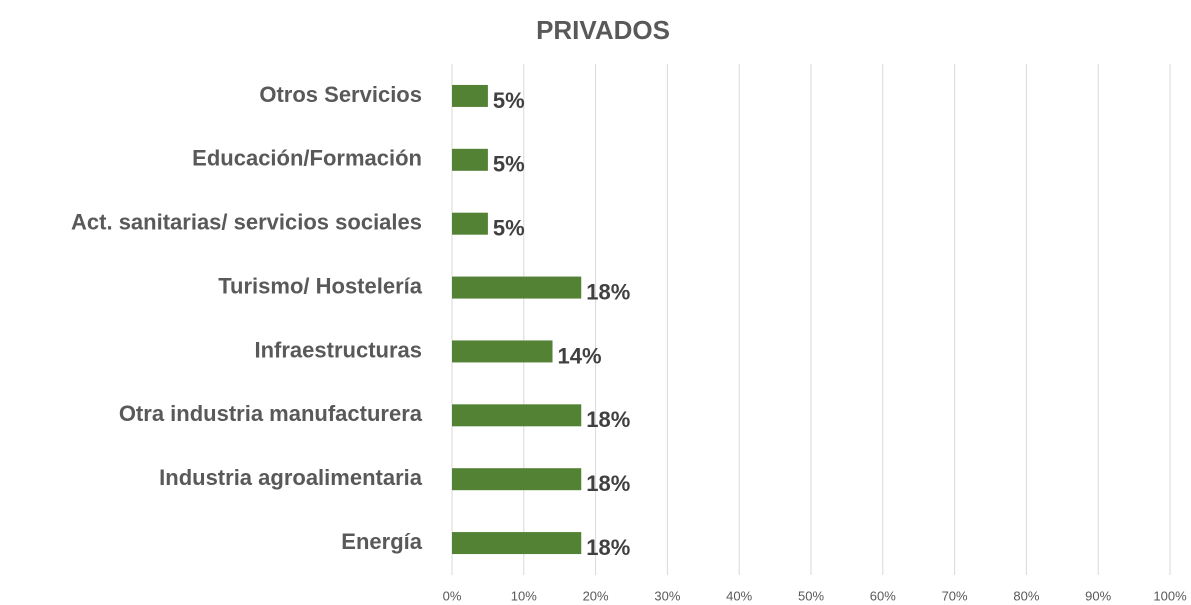  What do you see at coordinates (1098, 595) in the screenshot?
I see `x-tick-label: 90%` at bounding box center [1098, 595].